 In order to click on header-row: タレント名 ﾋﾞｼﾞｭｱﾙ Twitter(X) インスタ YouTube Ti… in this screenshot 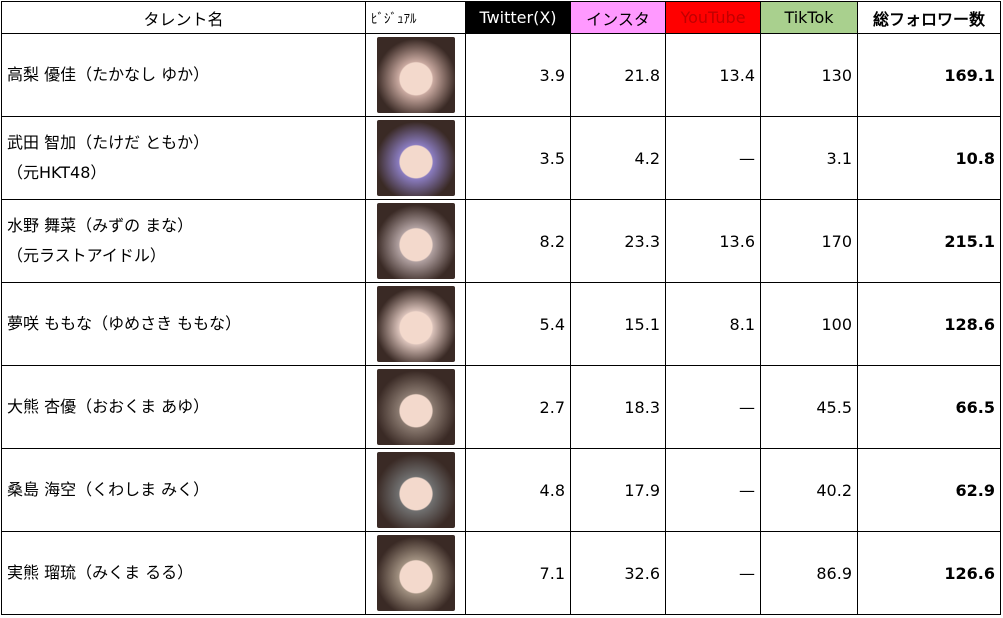, I will do `click(501, 17)`.